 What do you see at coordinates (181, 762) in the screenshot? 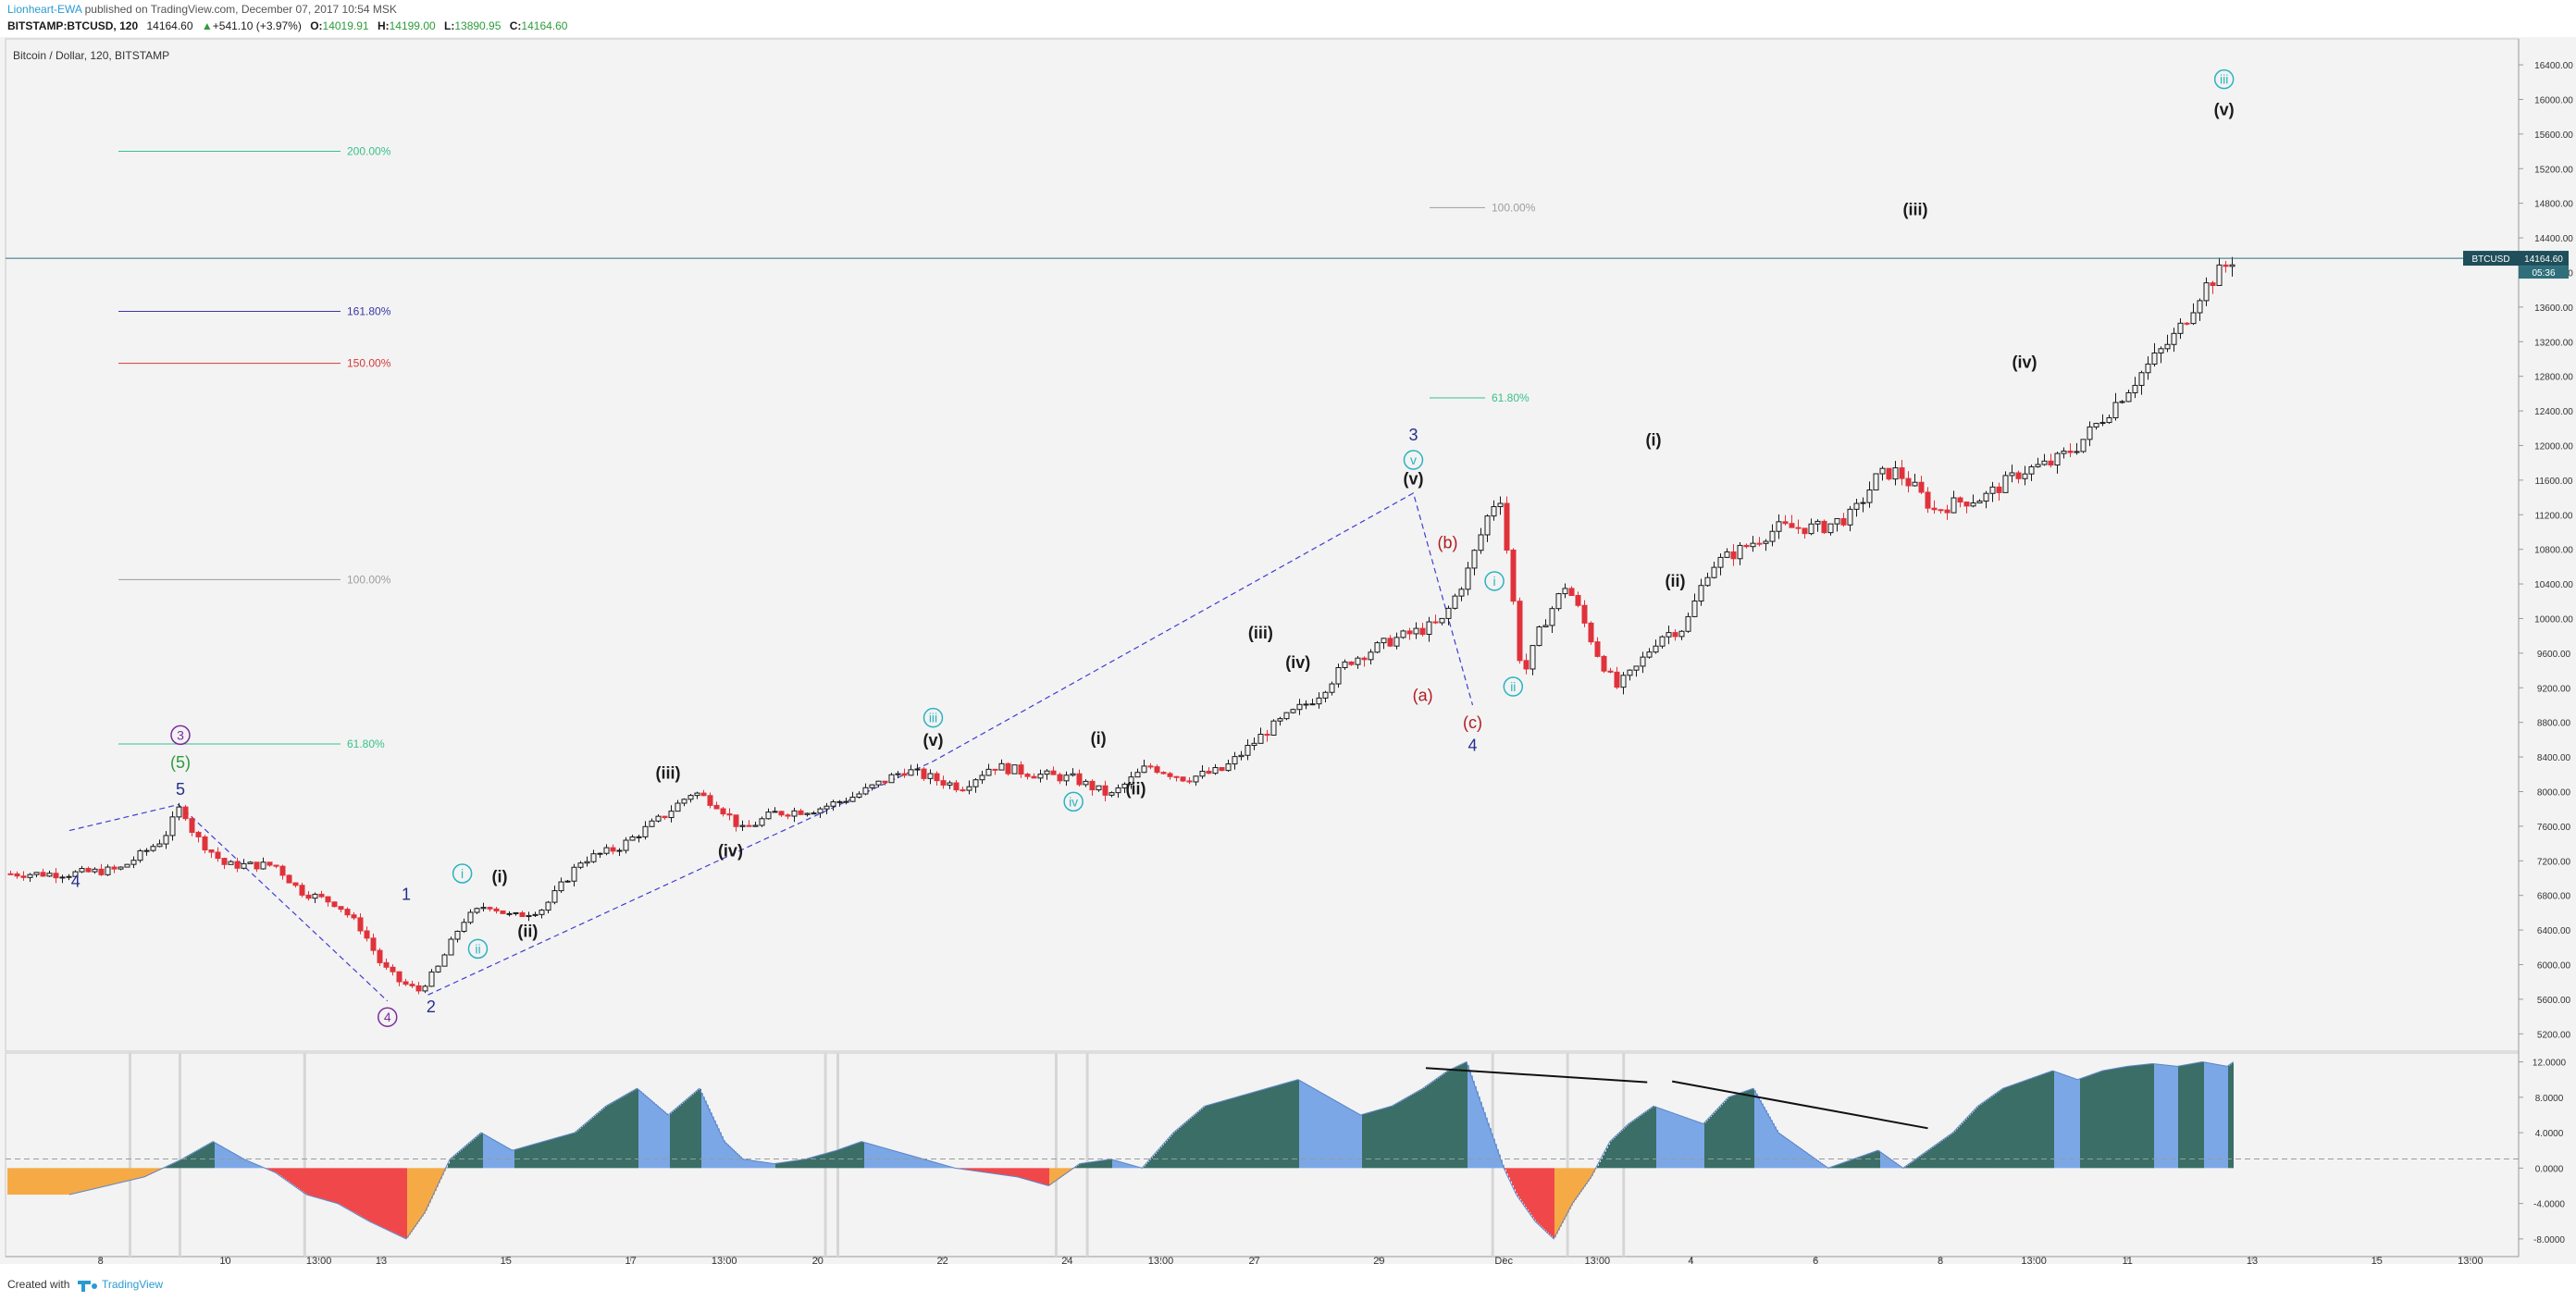
I see `wave-label: (5)` at bounding box center [181, 762].